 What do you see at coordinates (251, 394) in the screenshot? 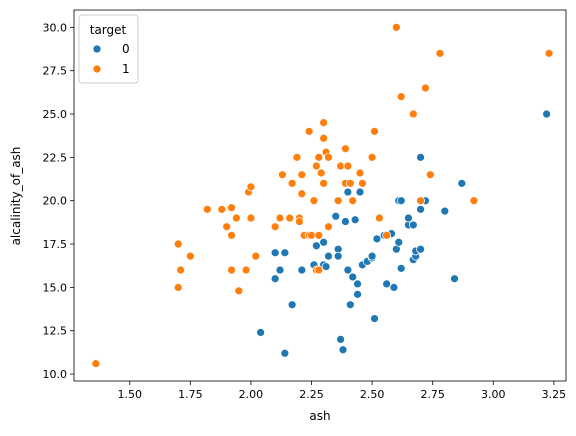
I see `x-tick-label: 2.00` at bounding box center [251, 394].